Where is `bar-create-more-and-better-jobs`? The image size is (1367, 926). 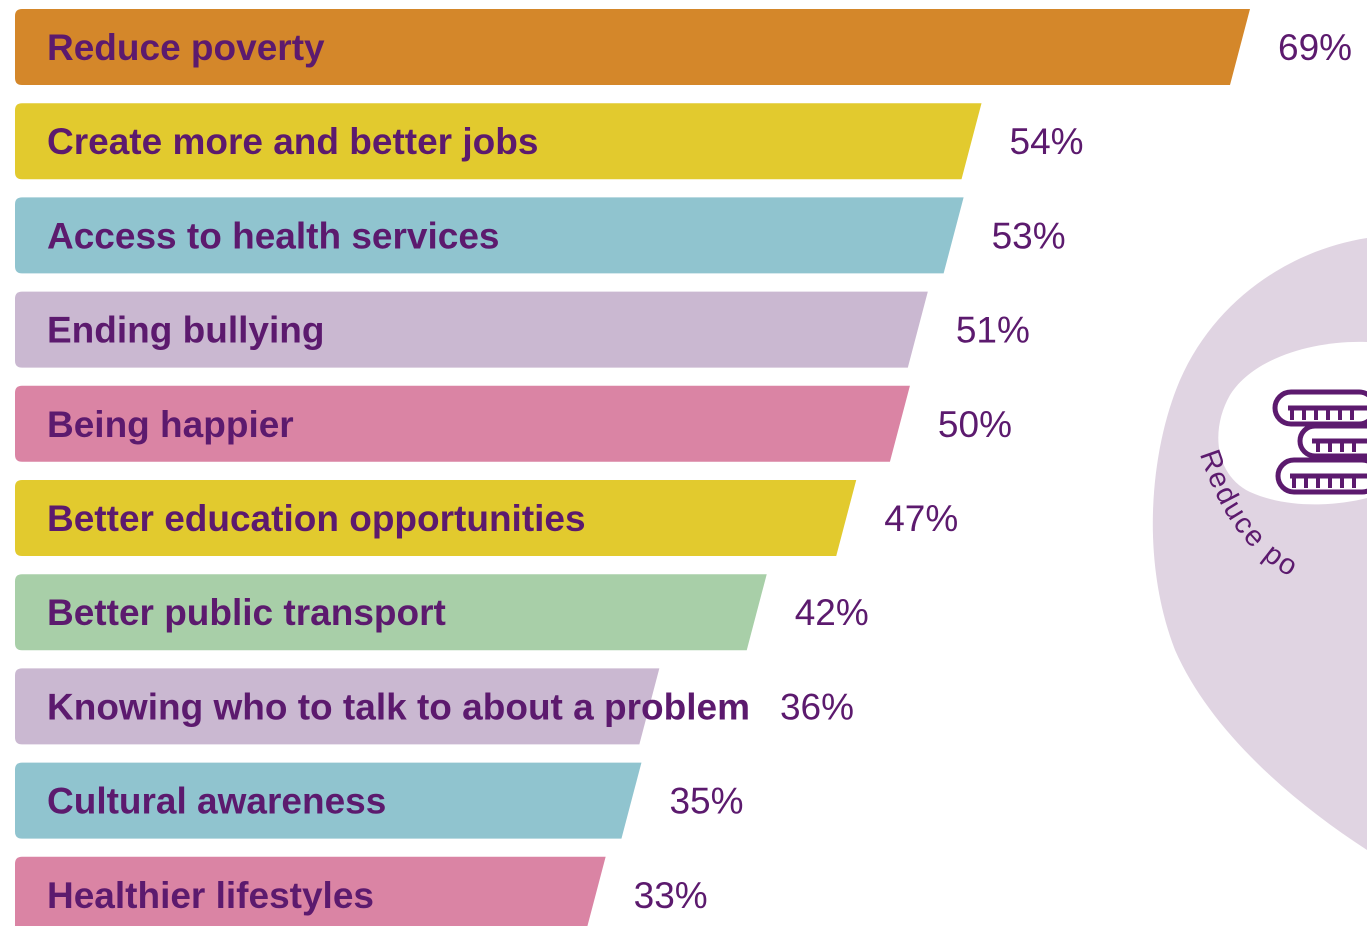
bar-create-more-and-better-jobs is located at coordinates (498, 141).